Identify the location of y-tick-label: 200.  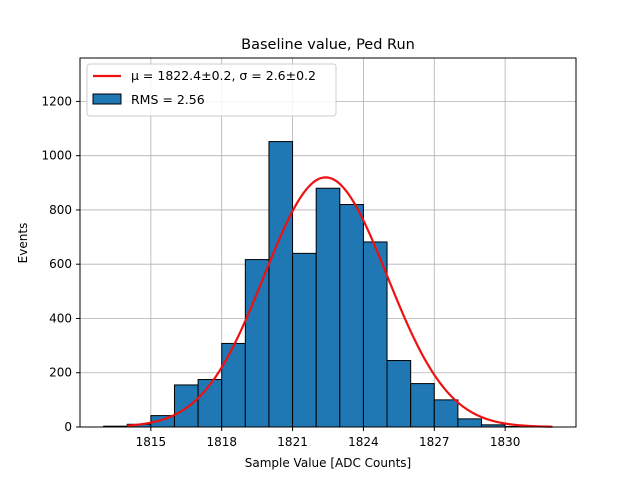
(60, 373).